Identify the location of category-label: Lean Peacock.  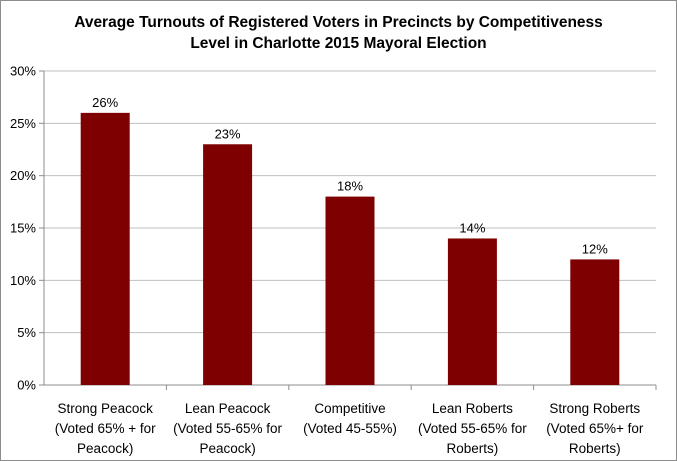
(228, 408).